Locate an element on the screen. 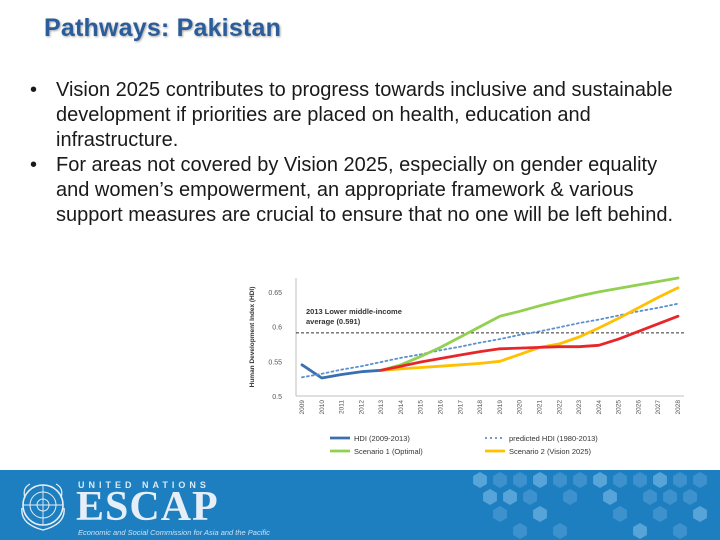  series-line-predicted-hdi-1980-2013 is located at coordinates (490, 340).